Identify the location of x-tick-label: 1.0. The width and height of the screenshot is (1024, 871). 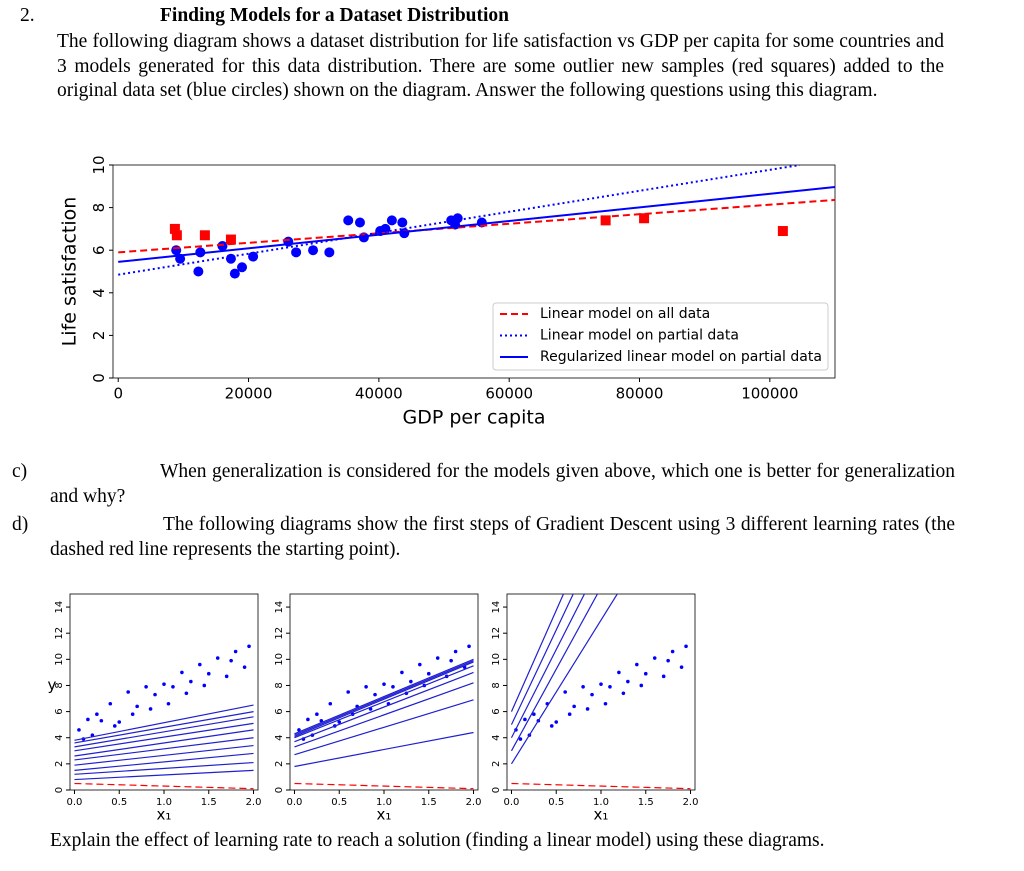
(384, 802).